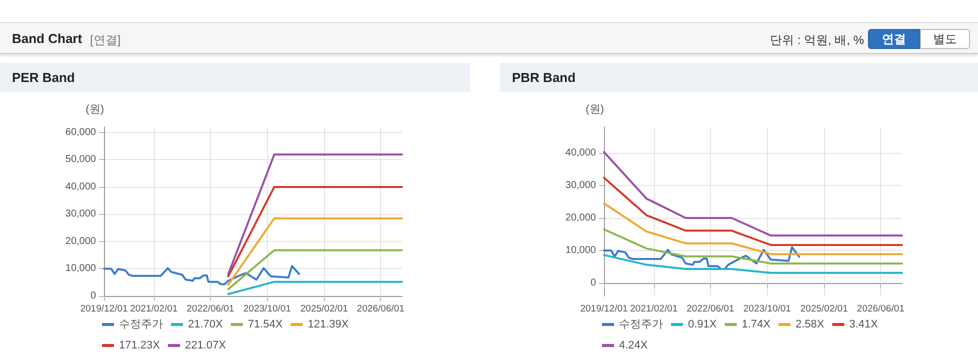 Image resolution: width=978 pixels, height=362 pixels. I want to click on text: 연결, so click(894, 39).